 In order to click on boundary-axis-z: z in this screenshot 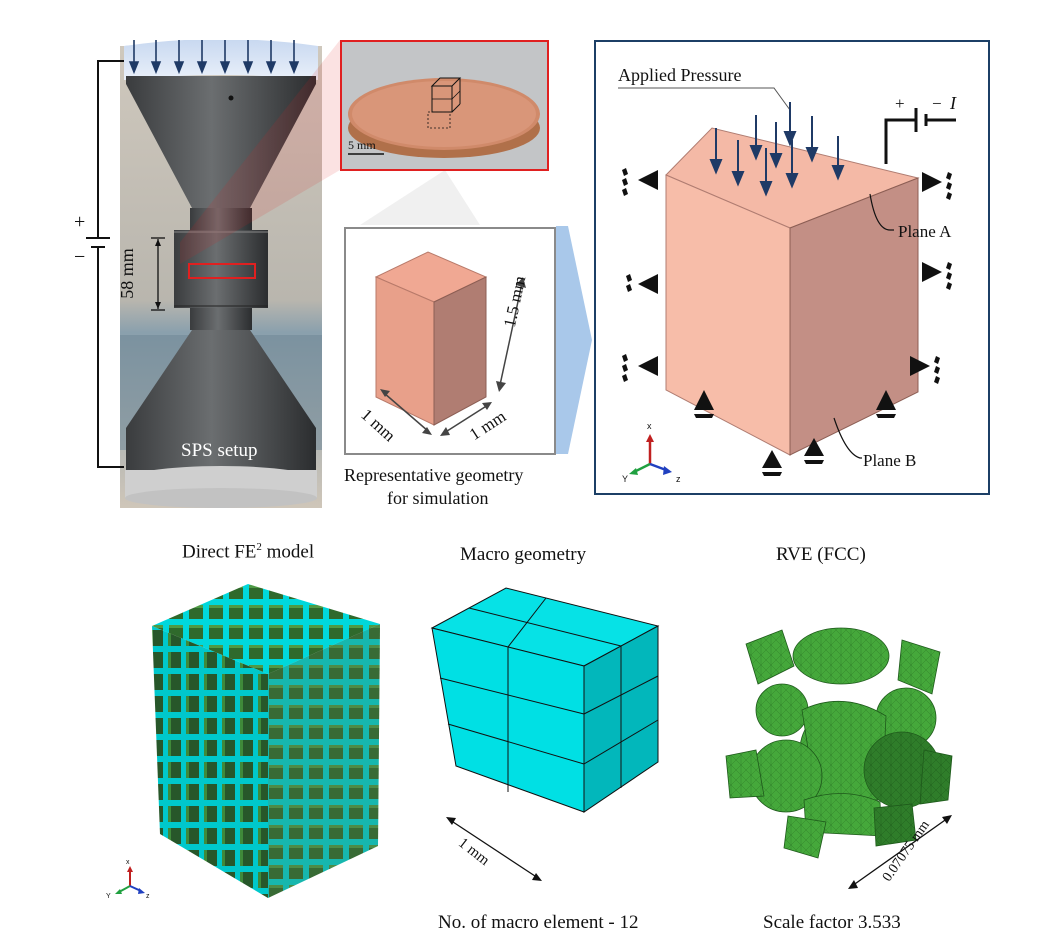, I will do `click(678, 479)`.